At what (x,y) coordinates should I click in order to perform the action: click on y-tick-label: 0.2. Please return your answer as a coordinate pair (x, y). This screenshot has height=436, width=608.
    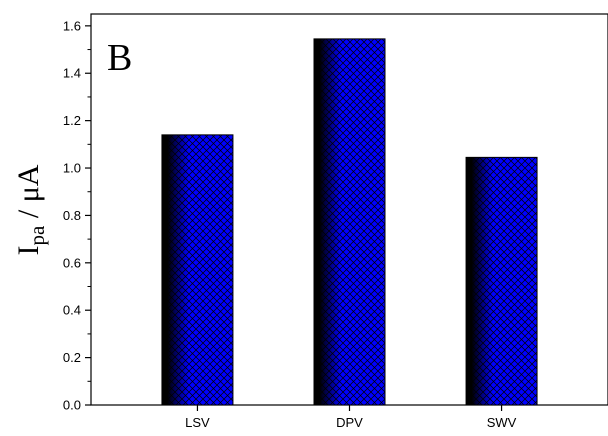
    Looking at the image, I should click on (72, 357).